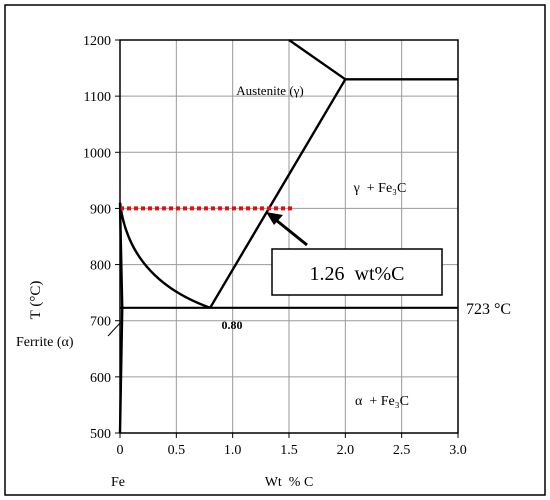 The width and height of the screenshot is (550, 500). Describe the element at coordinates (97, 41) in the screenshot. I see `y-tick-label: 1200` at that location.